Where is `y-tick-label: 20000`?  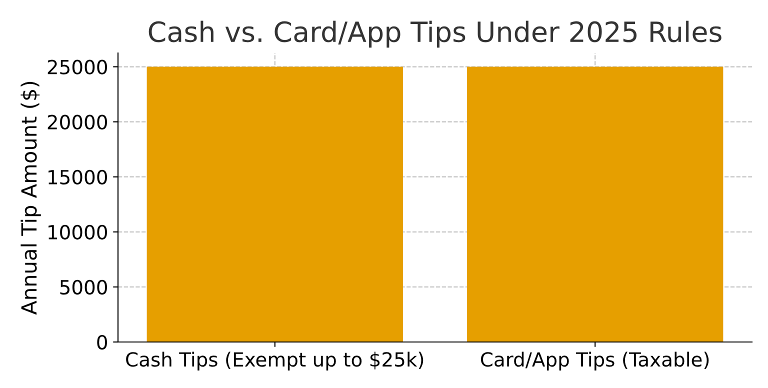 y-tick-label: 20000 is located at coordinates (77, 122).